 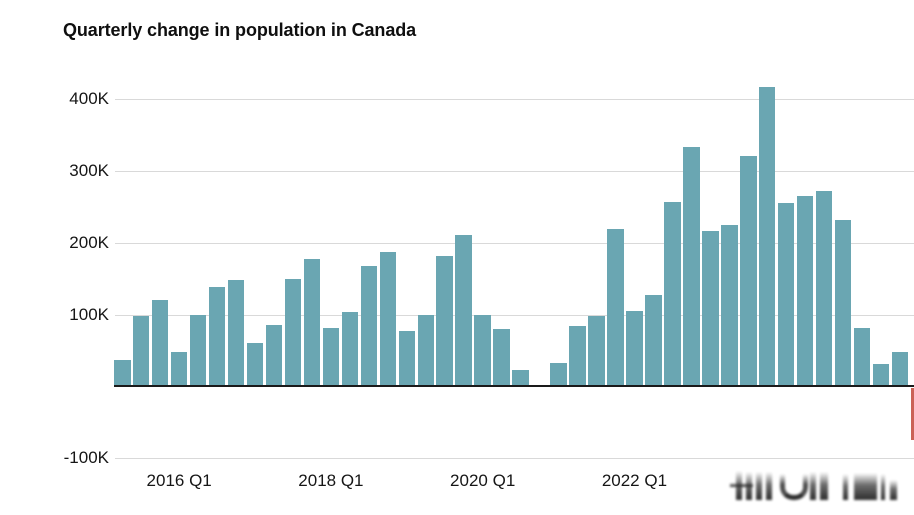 I want to click on bar-2023-q4, so click(x=767, y=237).